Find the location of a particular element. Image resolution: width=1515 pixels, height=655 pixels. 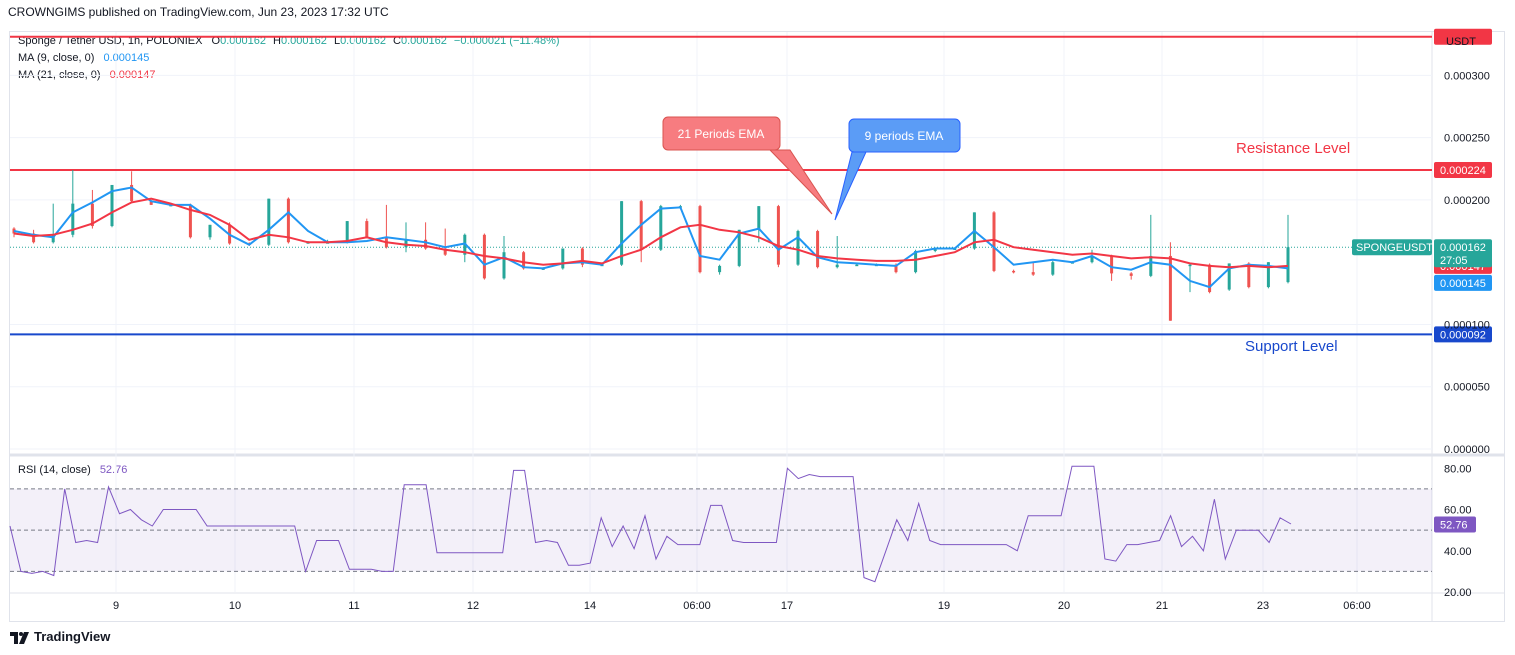

rsi-value: 52.76 is located at coordinates (113, 470).